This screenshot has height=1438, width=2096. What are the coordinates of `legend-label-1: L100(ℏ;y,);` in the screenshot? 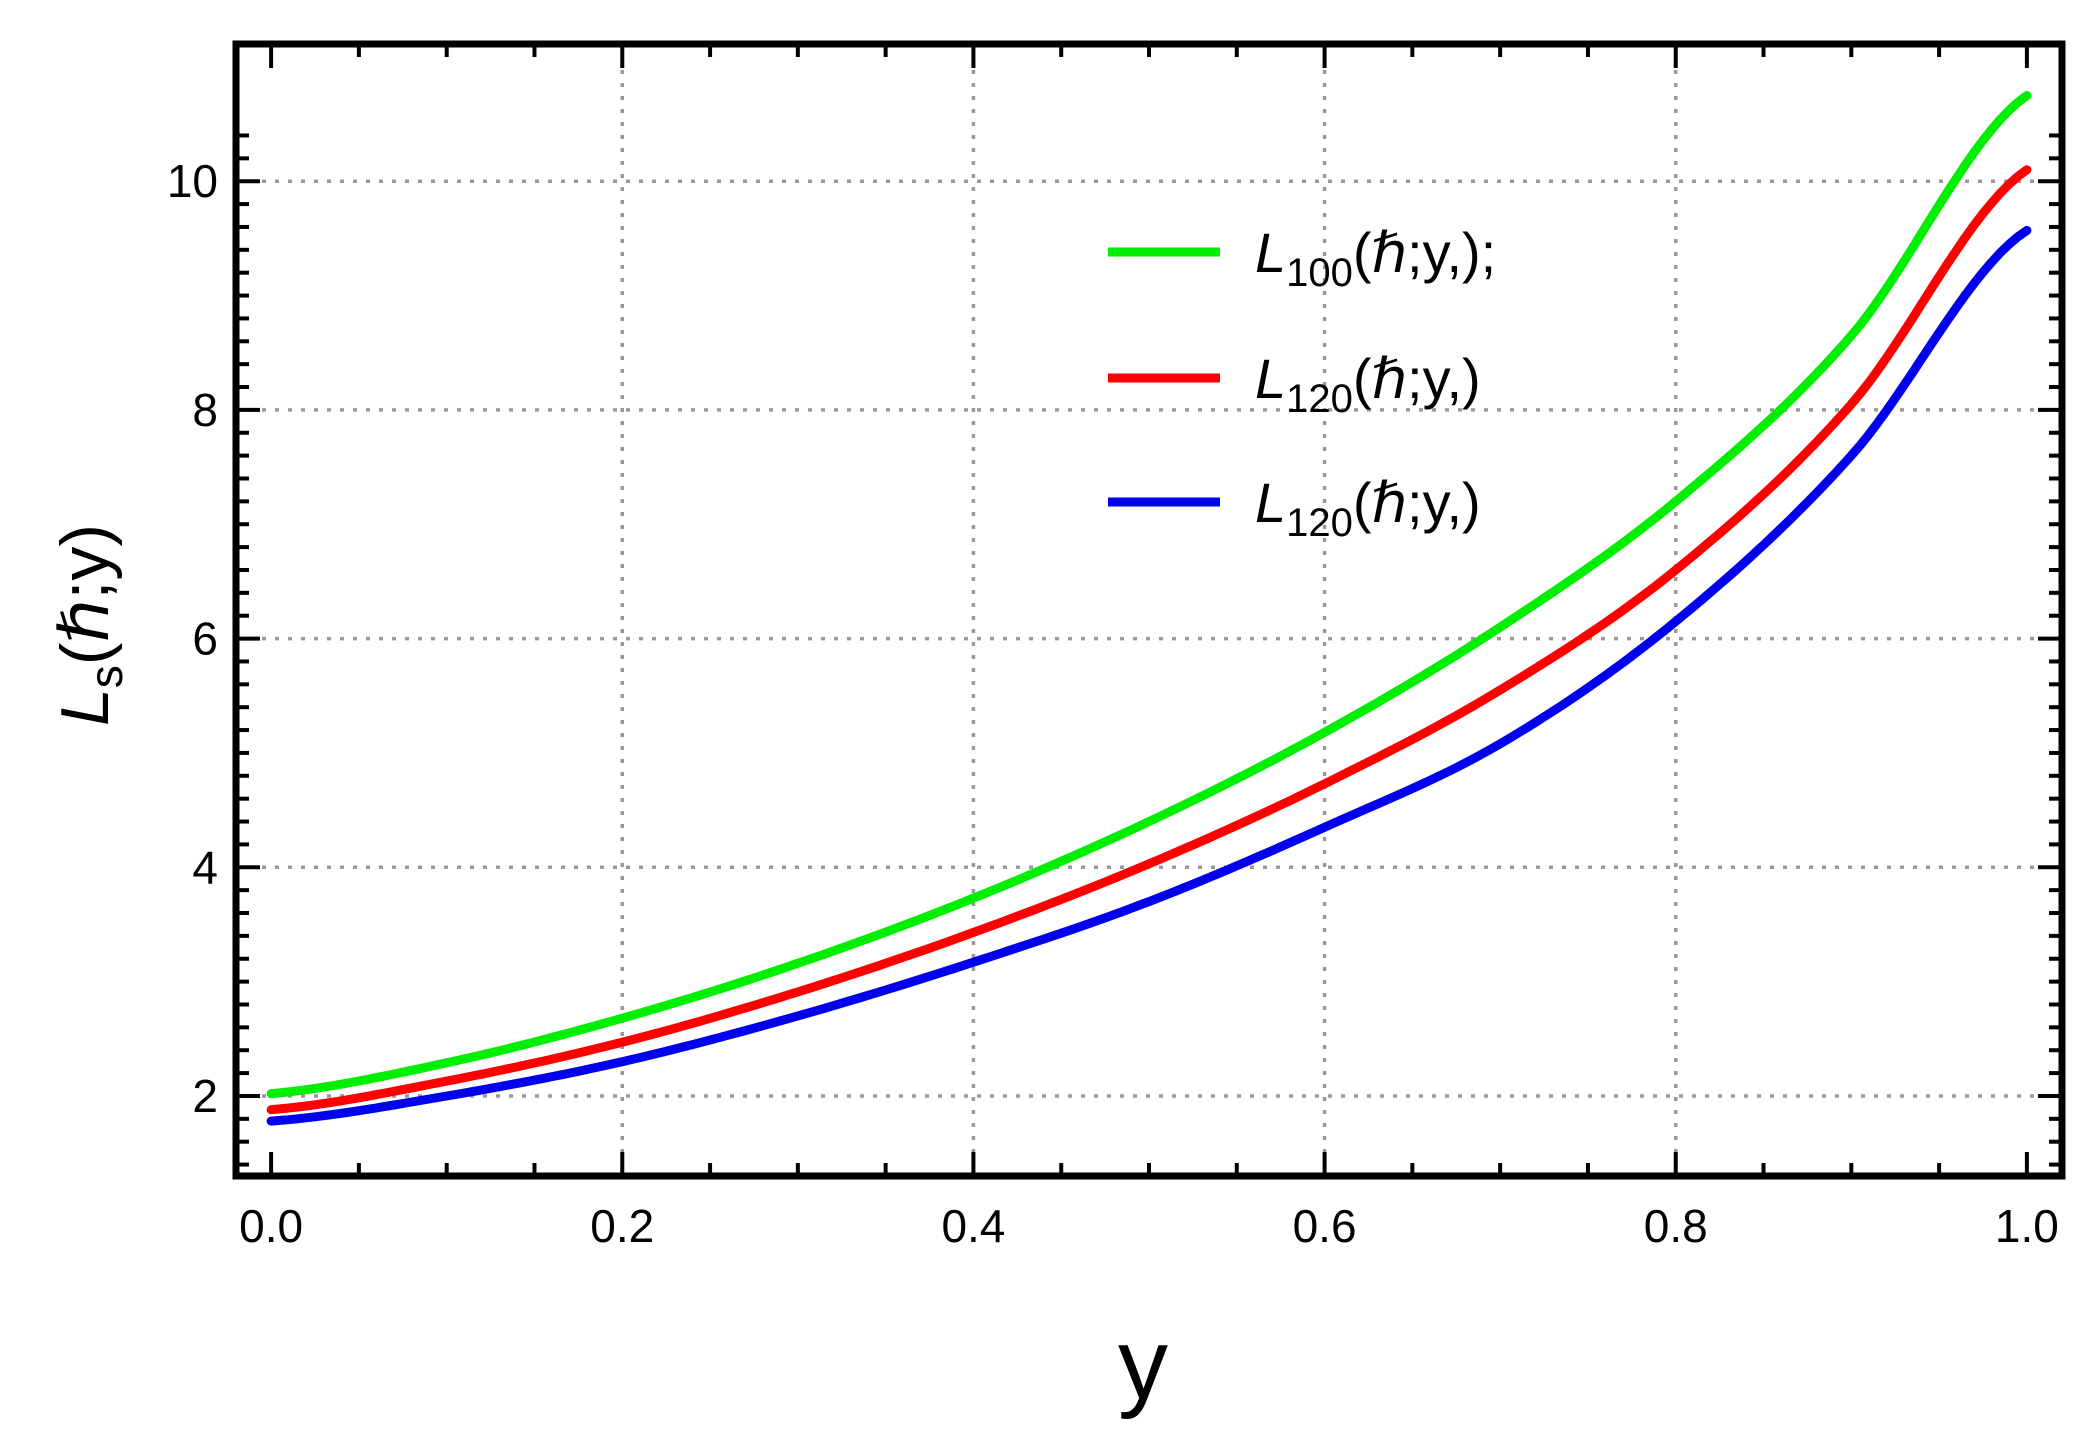 It's located at (1375, 258).